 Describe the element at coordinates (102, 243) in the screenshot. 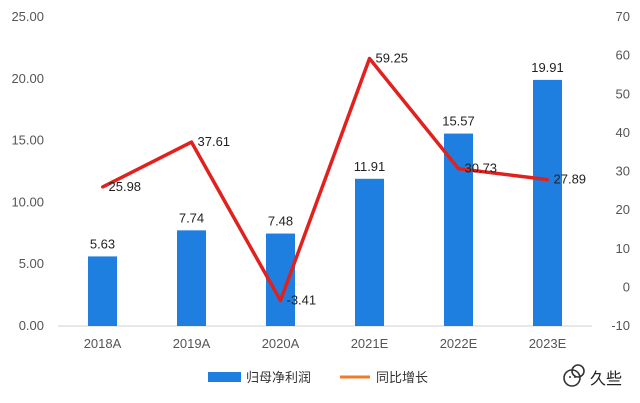

I see `bar-data-label: 5.63` at that location.